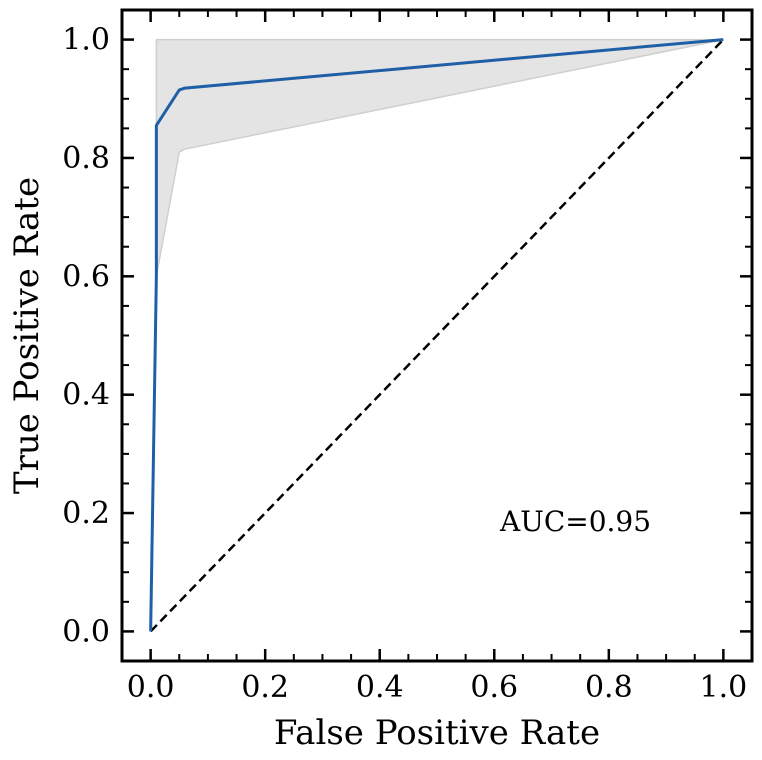 This screenshot has height=760, width=762. Describe the element at coordinates (265, 687) in the screenshot. I see `x-tick-label: 0.2` at that location.